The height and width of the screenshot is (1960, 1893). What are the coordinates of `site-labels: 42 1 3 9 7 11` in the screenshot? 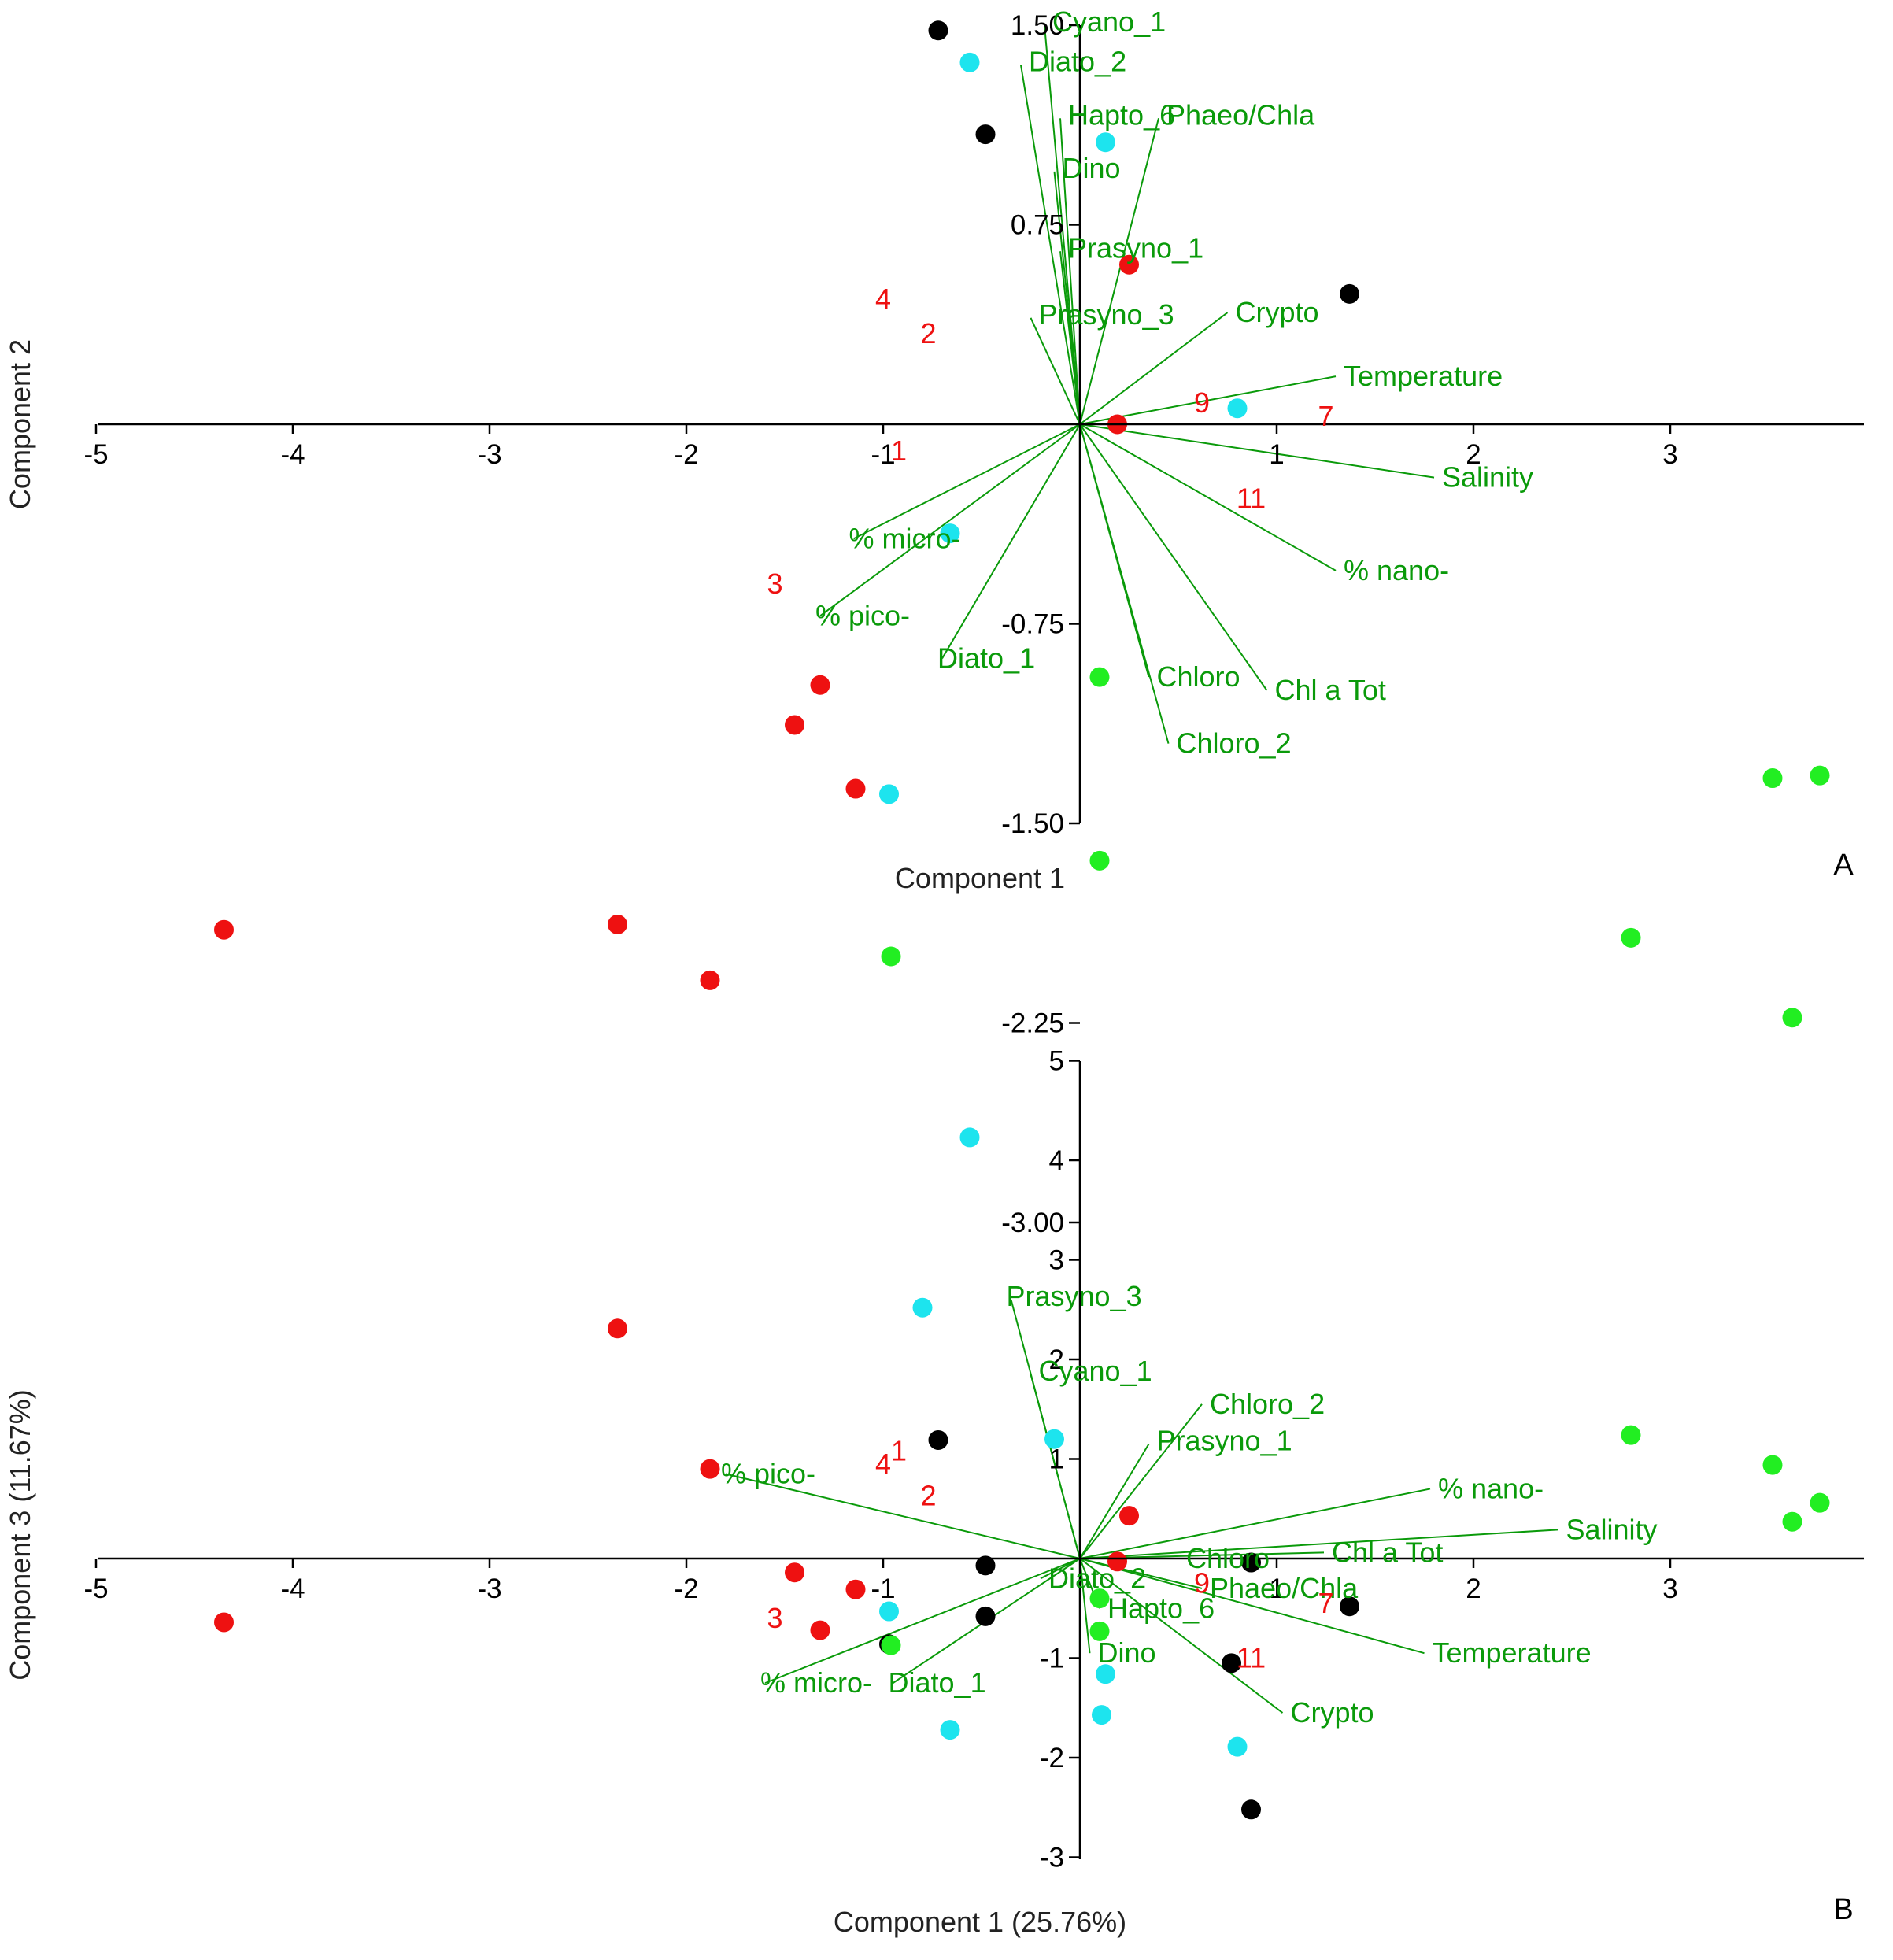 It's located at (1050, 441).